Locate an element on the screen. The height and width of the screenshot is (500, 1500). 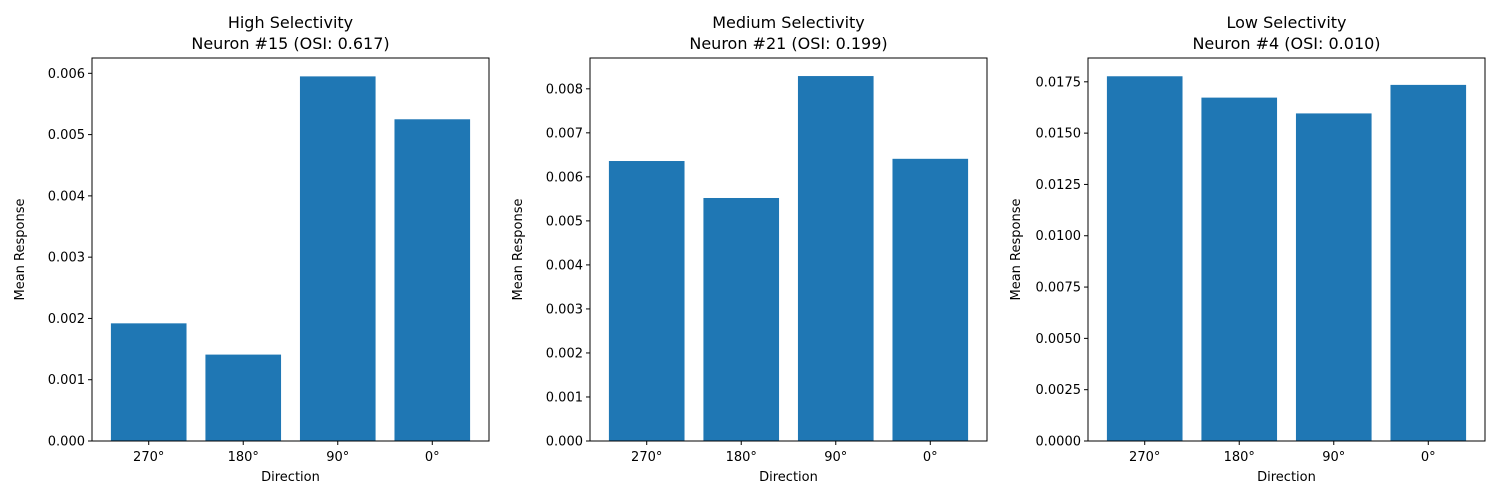
y-tick-label: 0.007 is located at coordinates (564, 133).